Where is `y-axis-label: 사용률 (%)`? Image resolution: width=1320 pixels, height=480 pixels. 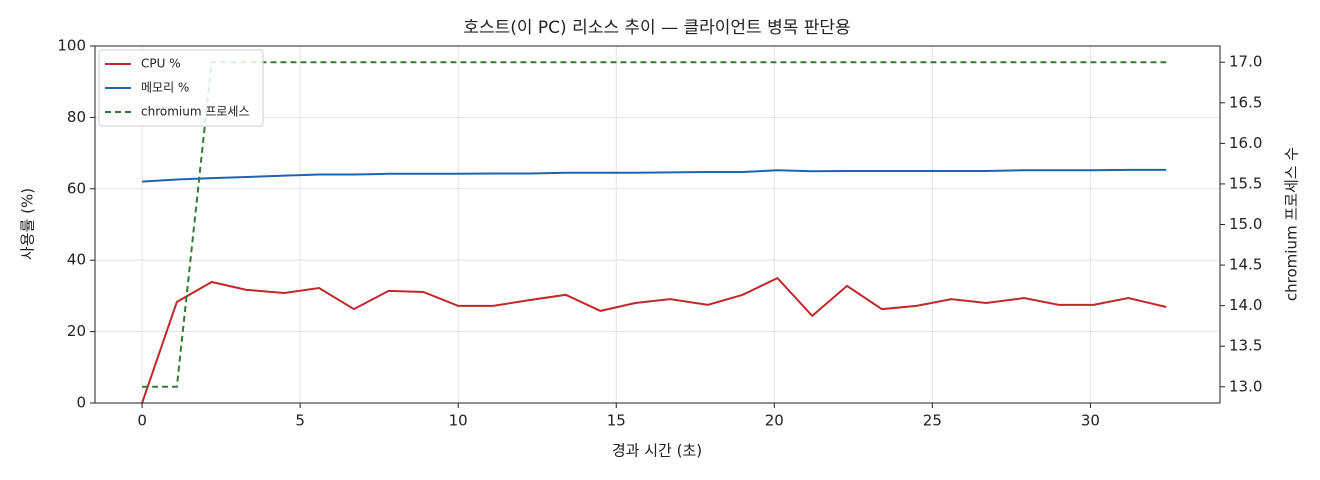 y-axis-label: 사용률 (%) is located at coordinates (28, 224).